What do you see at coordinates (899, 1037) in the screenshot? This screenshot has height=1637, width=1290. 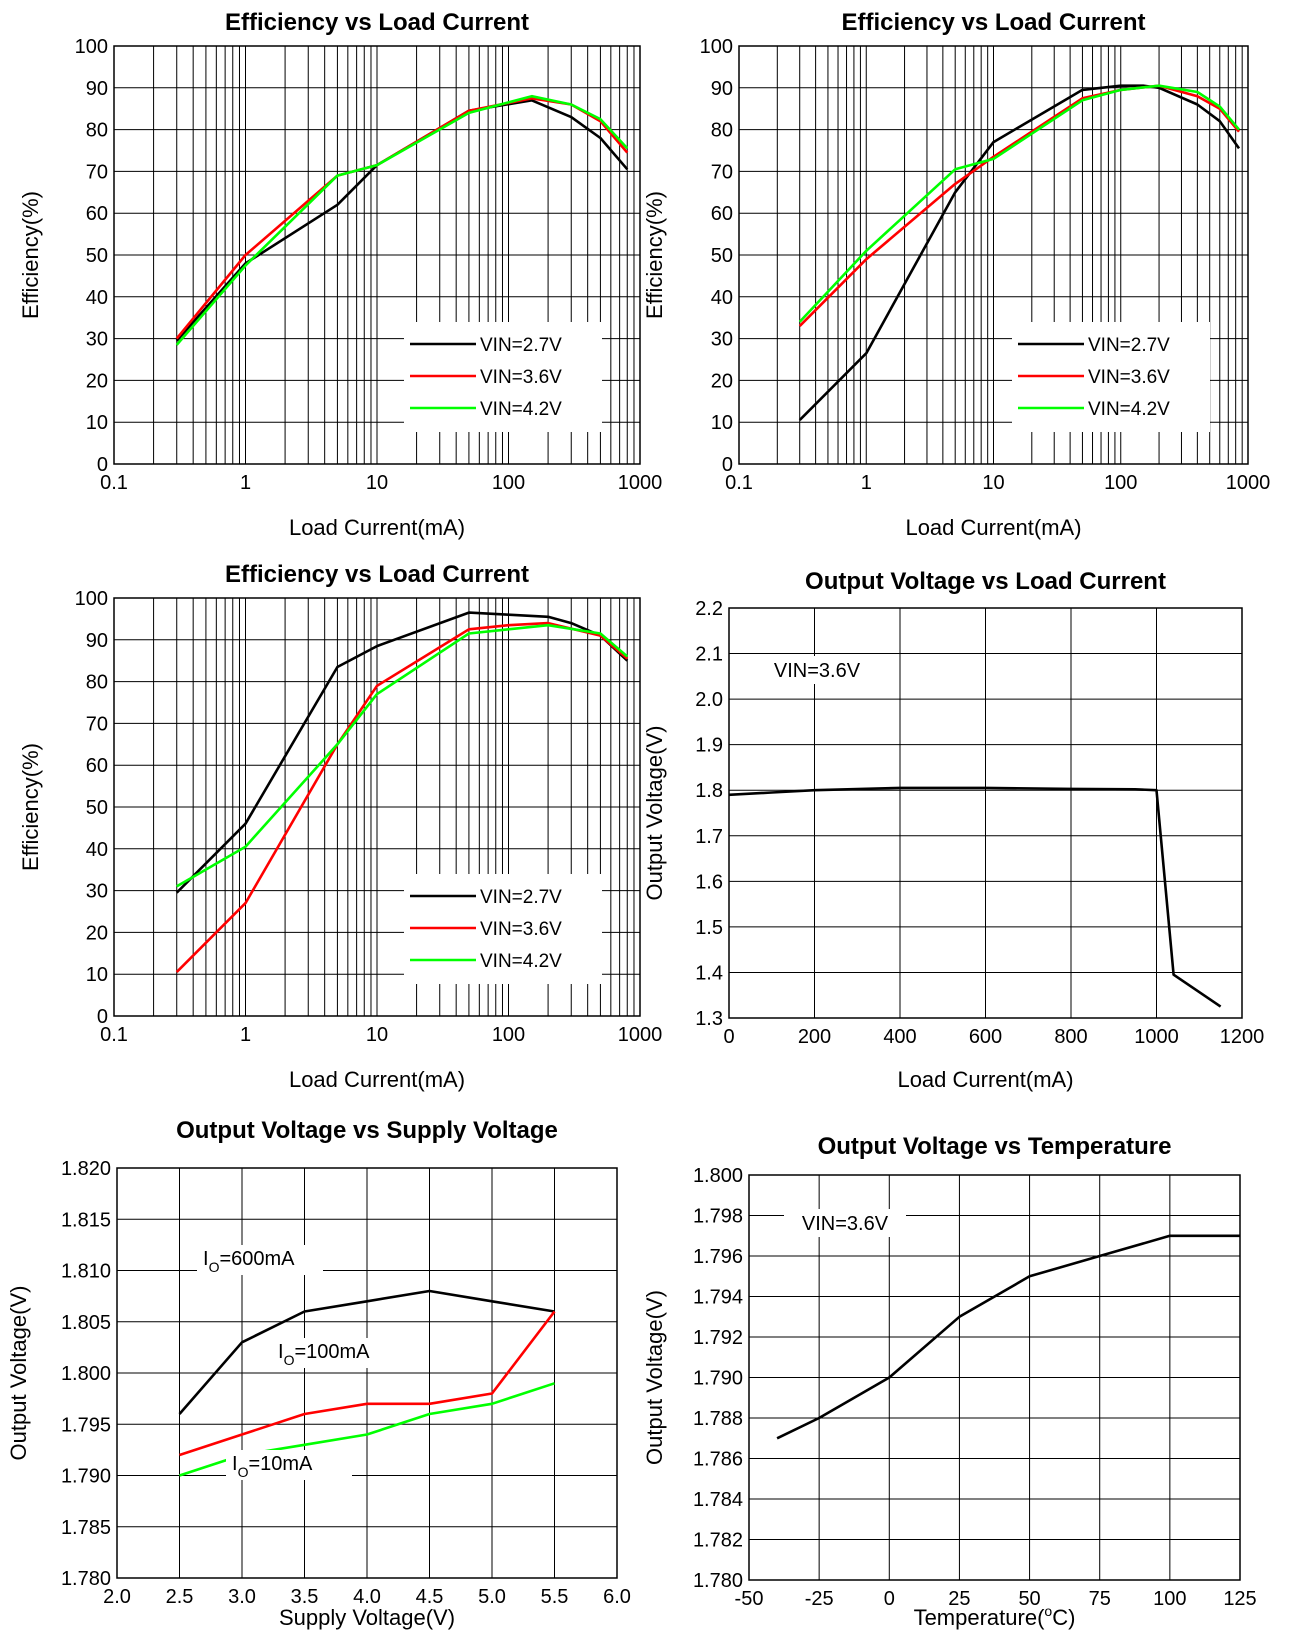 I see `x-tick-label: 400` at bounding box center [899, 1037].